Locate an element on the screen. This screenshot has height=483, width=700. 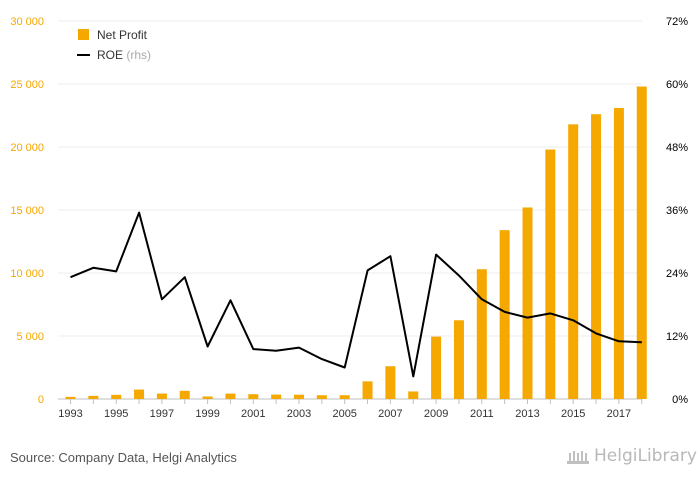
left-axis-tick-label: 5 000 is located at coordinates (30, 337).